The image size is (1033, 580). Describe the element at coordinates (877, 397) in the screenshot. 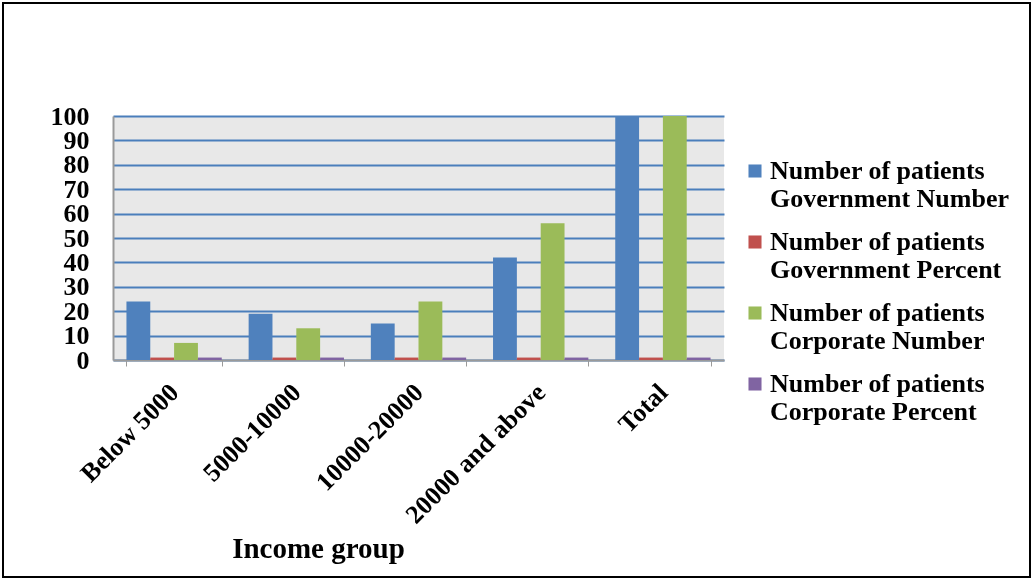

I see `legend-label: Number of patients Corporate Percent` at that location.